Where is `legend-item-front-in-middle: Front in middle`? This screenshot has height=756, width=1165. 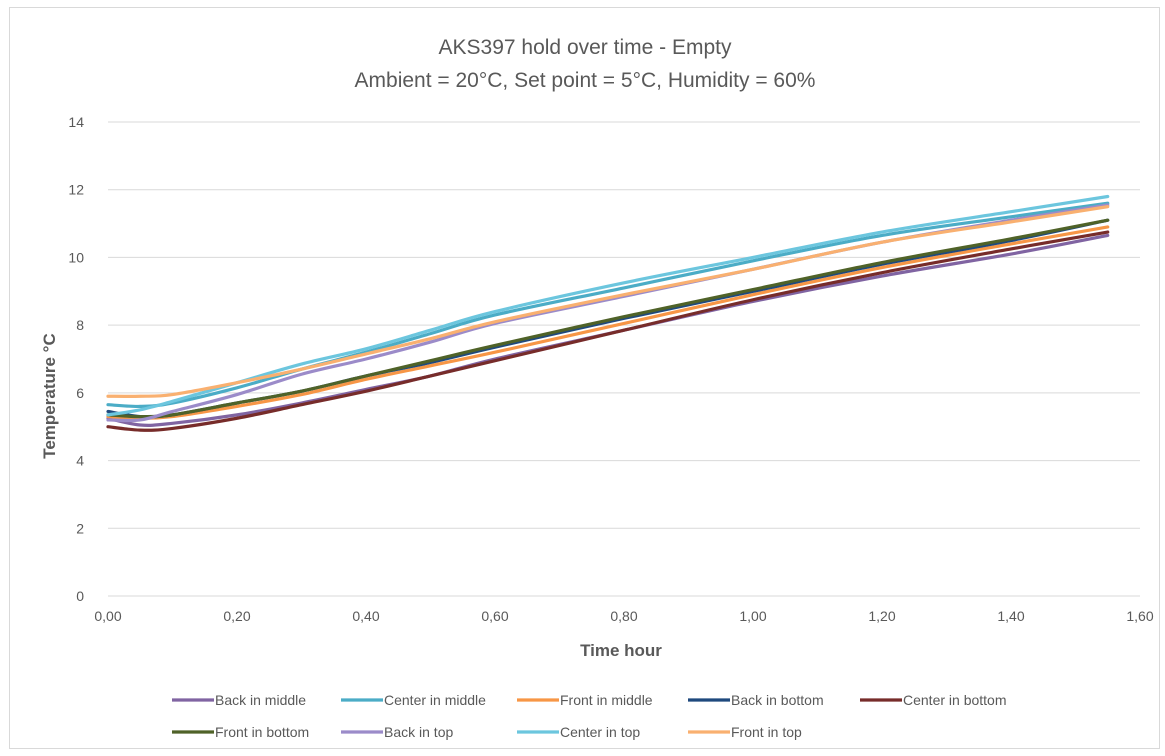 legend-item-front-in-middle: Front in middle is located at coordinates (585, 700).